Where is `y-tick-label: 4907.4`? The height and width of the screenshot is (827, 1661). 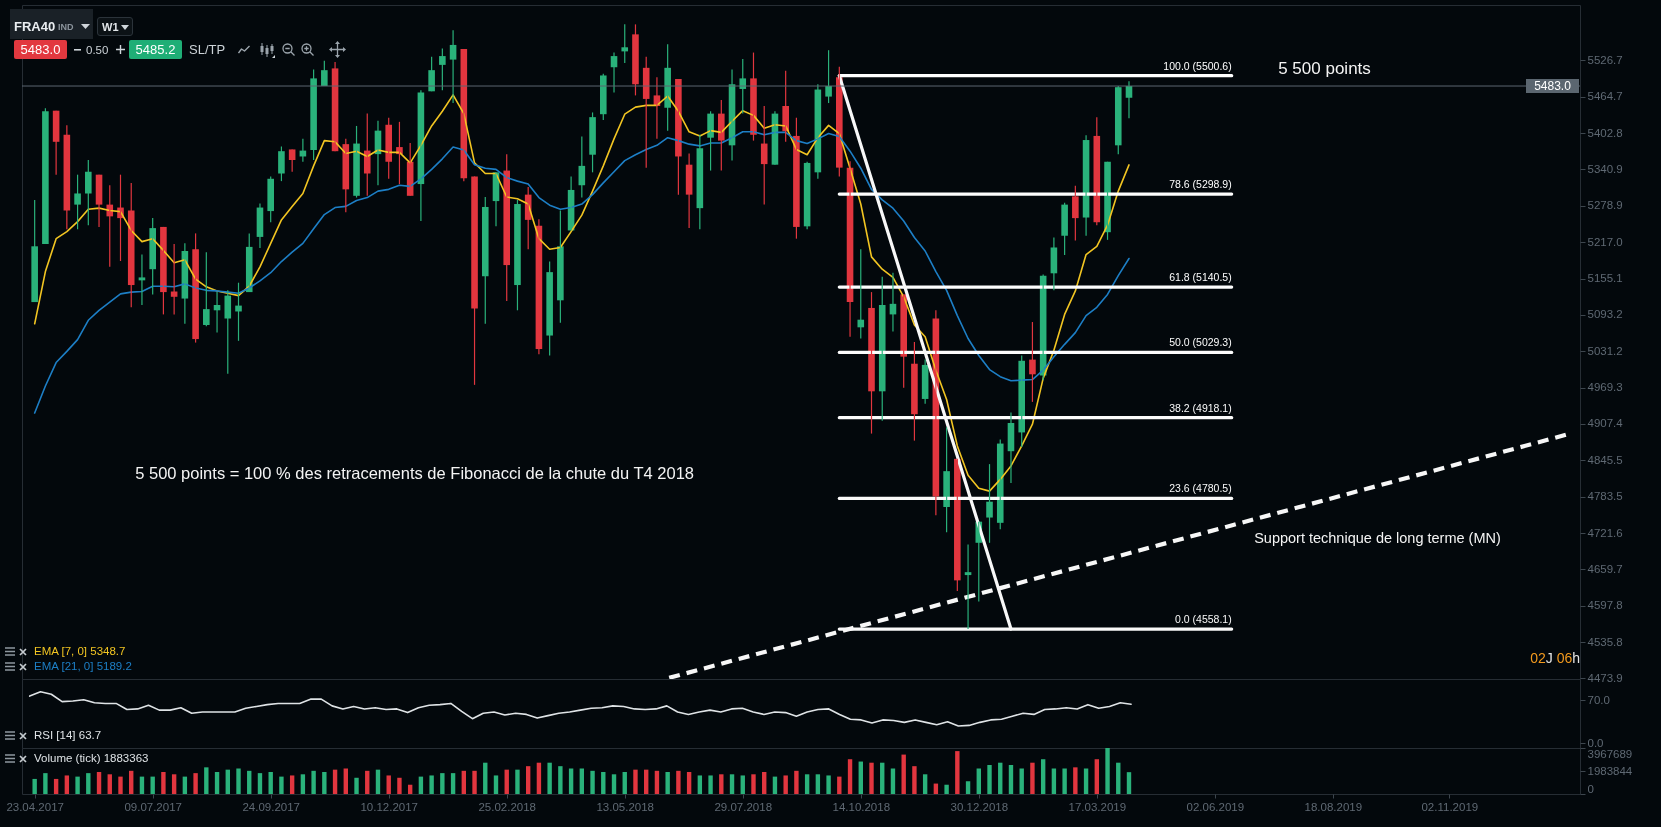
y-tick-label: 4907.4 is located at coordinates (1605, 423).